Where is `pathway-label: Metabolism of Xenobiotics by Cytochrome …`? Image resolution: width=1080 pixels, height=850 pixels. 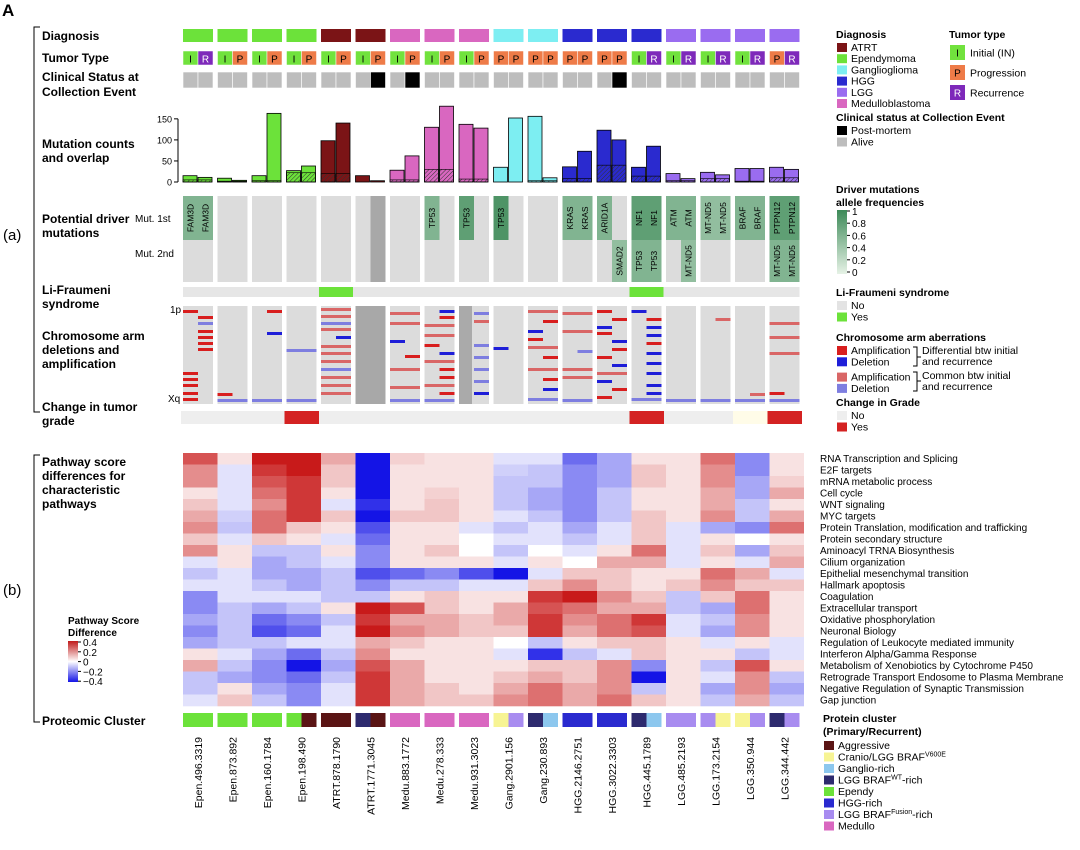 pathway-label: Metabolism of Xenobiotics by Cytochrome … is located at coordinates (926, 666).